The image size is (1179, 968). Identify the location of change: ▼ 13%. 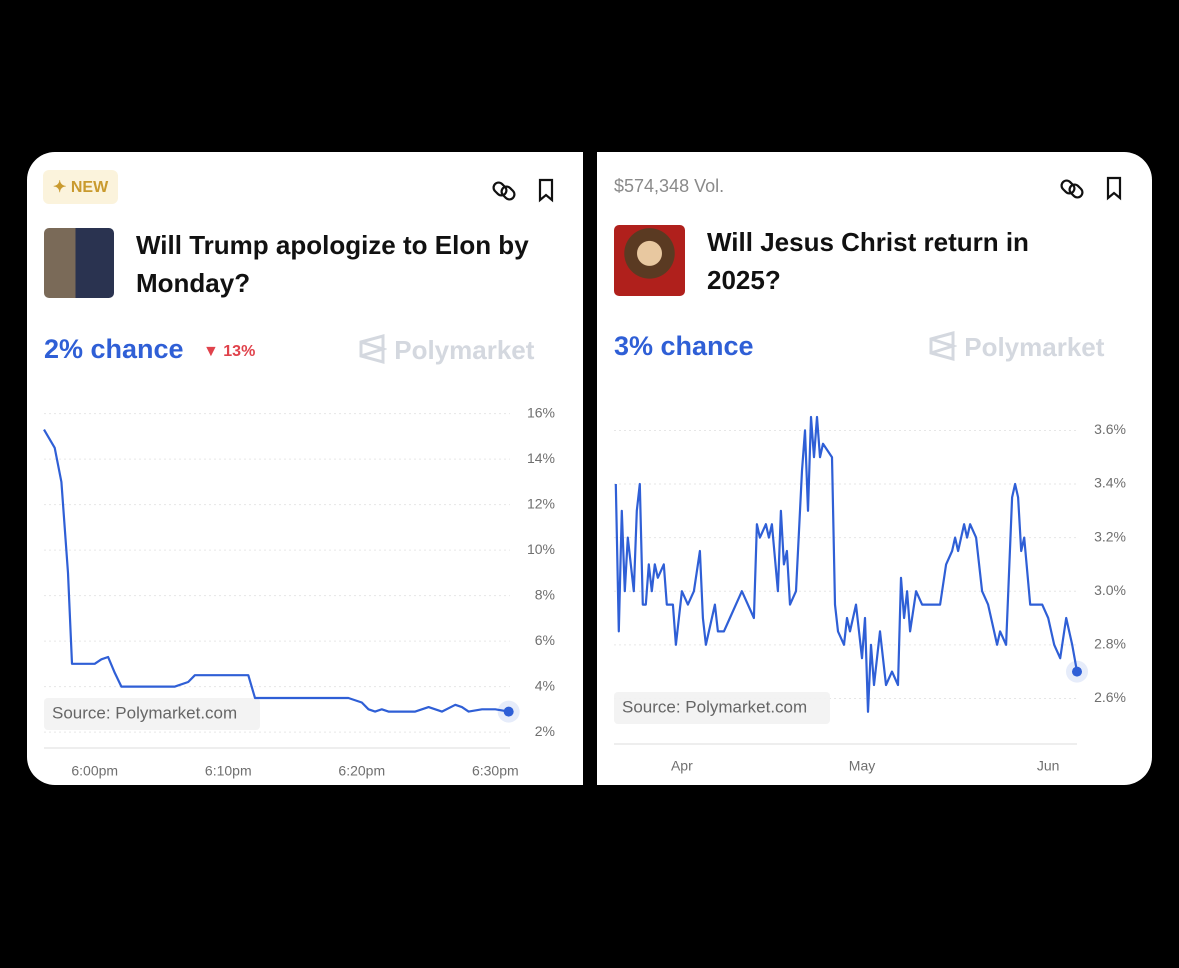
(229, 351).